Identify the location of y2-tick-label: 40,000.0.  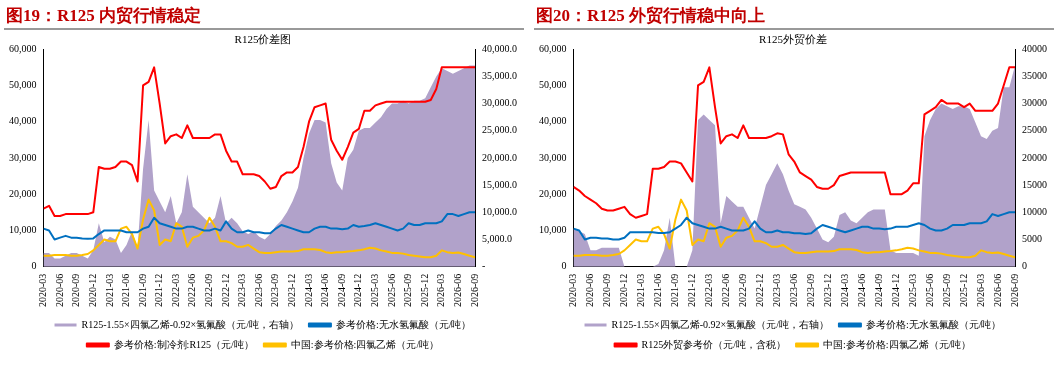
(499, 48).